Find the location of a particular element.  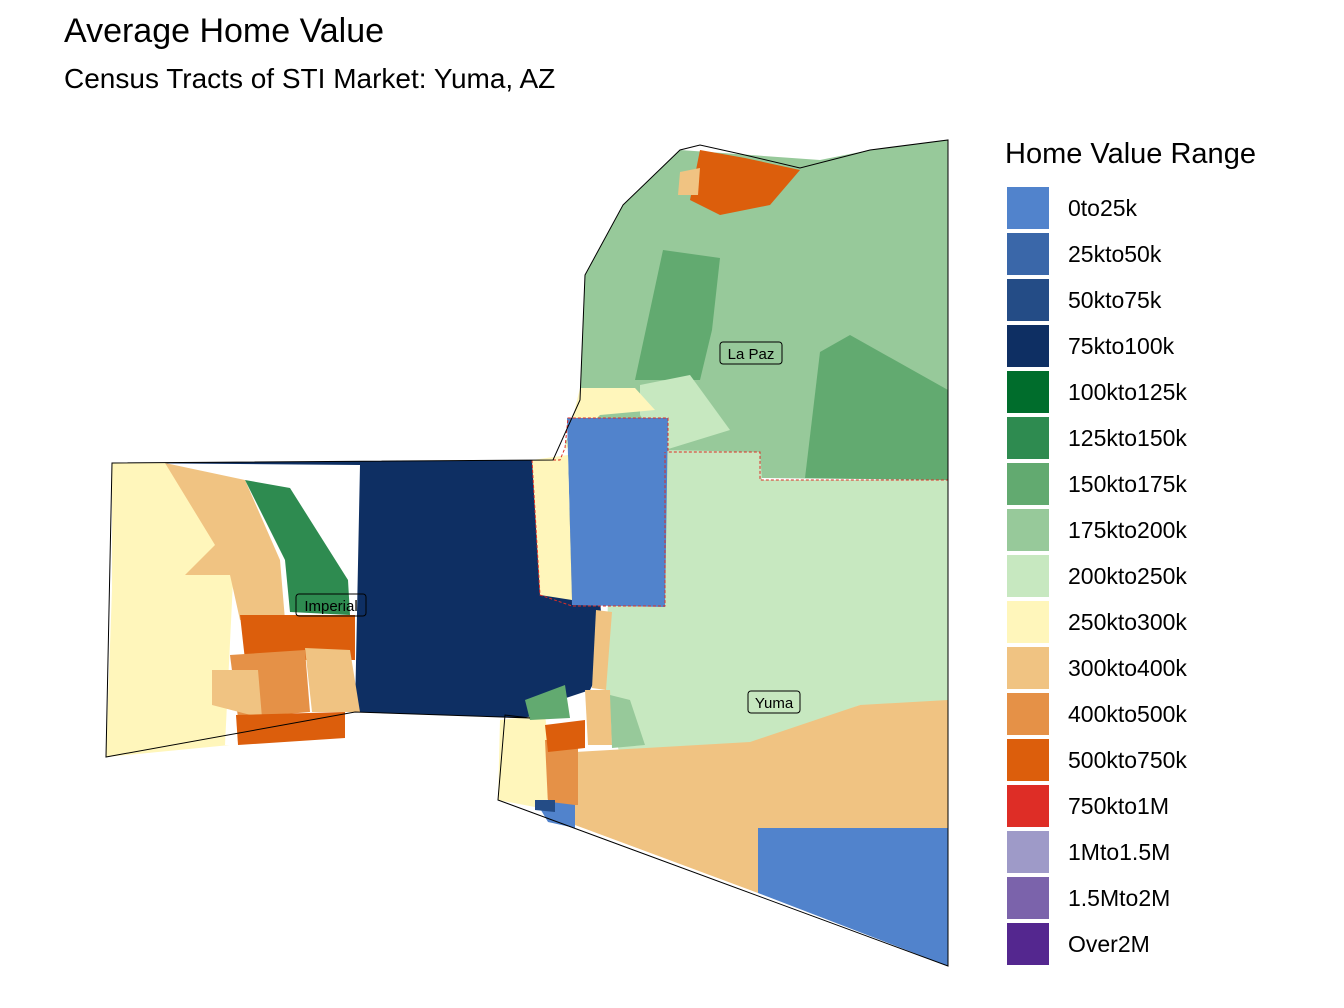

legend-item: 200kto250k is located at coordinates (1097, 576).